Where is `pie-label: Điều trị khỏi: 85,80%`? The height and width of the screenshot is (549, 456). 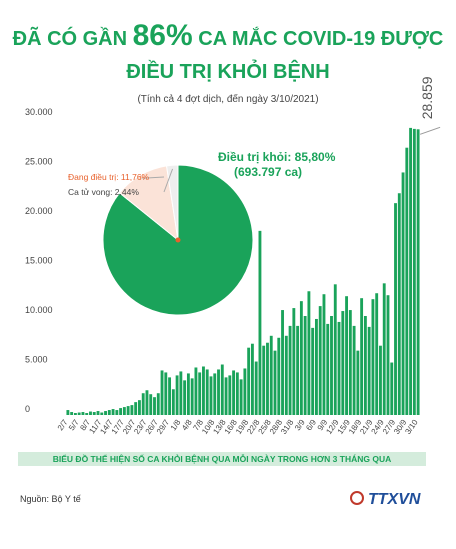 pie-label: Điều trị khỏi: 85,80% is located at coordinates (277, 157).